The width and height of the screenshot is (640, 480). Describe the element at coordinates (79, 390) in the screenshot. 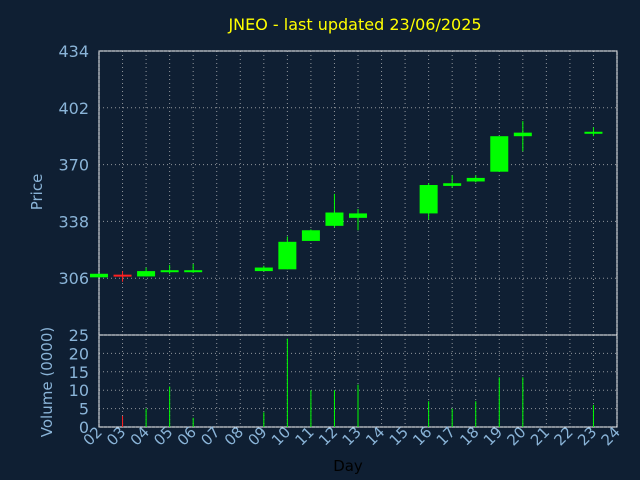

I see `volume-tick-label: 10` at that location.